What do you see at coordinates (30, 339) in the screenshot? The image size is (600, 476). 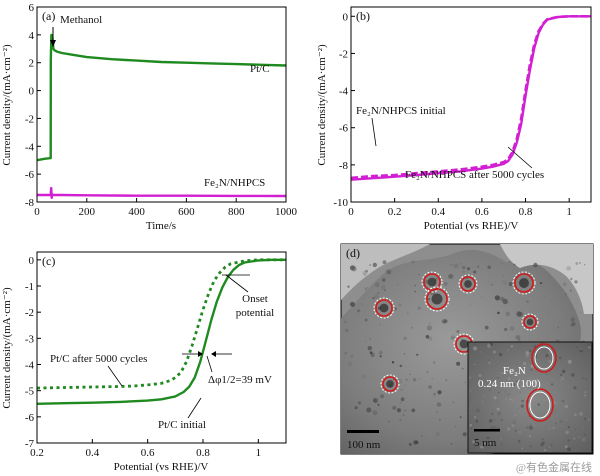 I see `y-tick-label-c-4: -3` at bounding box center [30, 339].